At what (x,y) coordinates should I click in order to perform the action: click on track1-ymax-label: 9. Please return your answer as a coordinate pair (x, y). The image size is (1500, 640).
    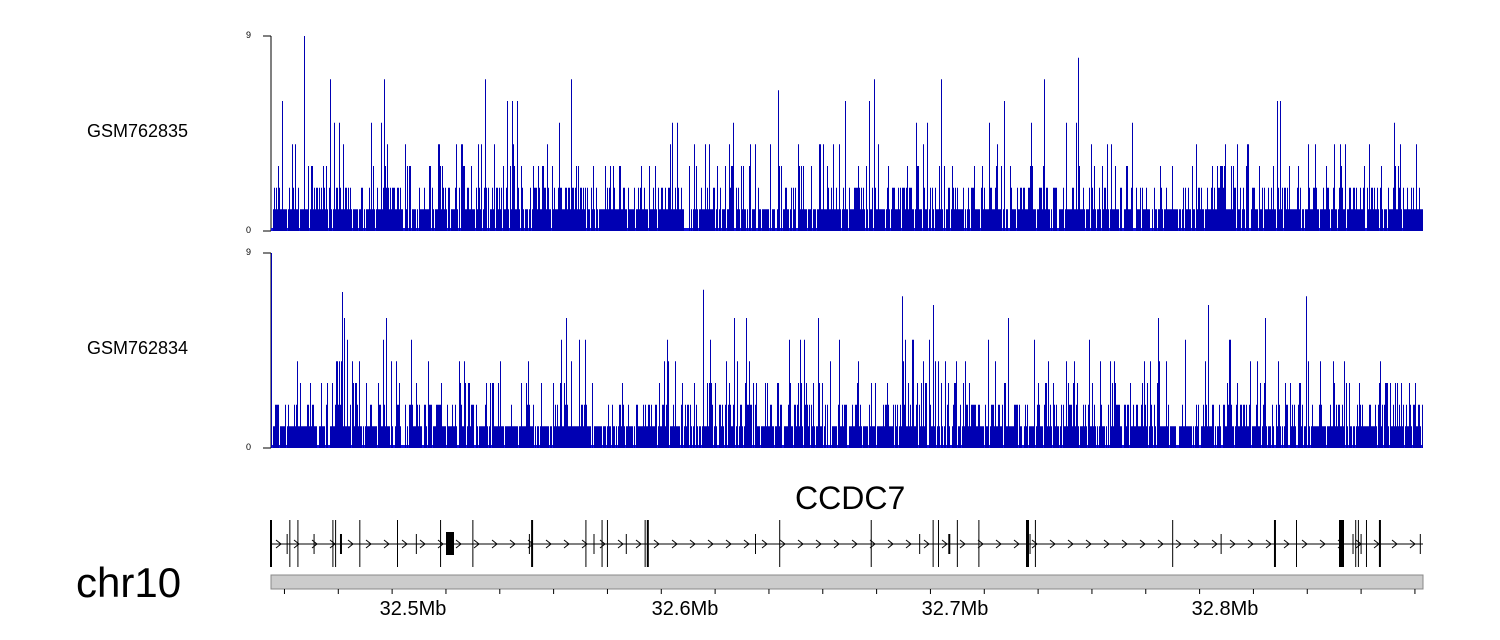
    Looking at the image, I should click on (249, 35).